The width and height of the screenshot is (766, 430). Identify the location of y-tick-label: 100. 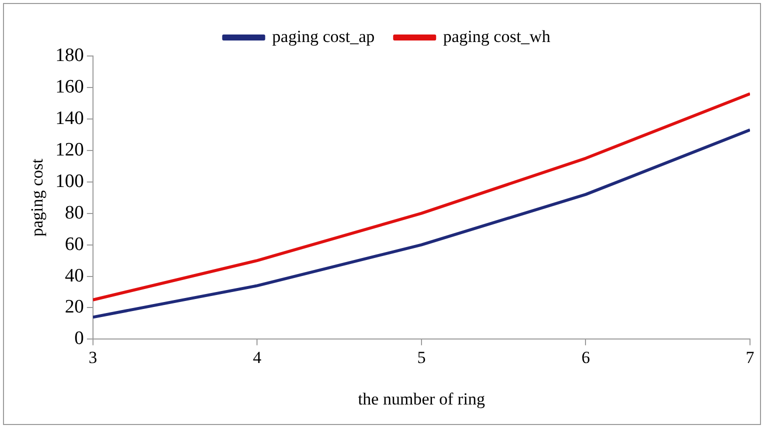
(69, 181).